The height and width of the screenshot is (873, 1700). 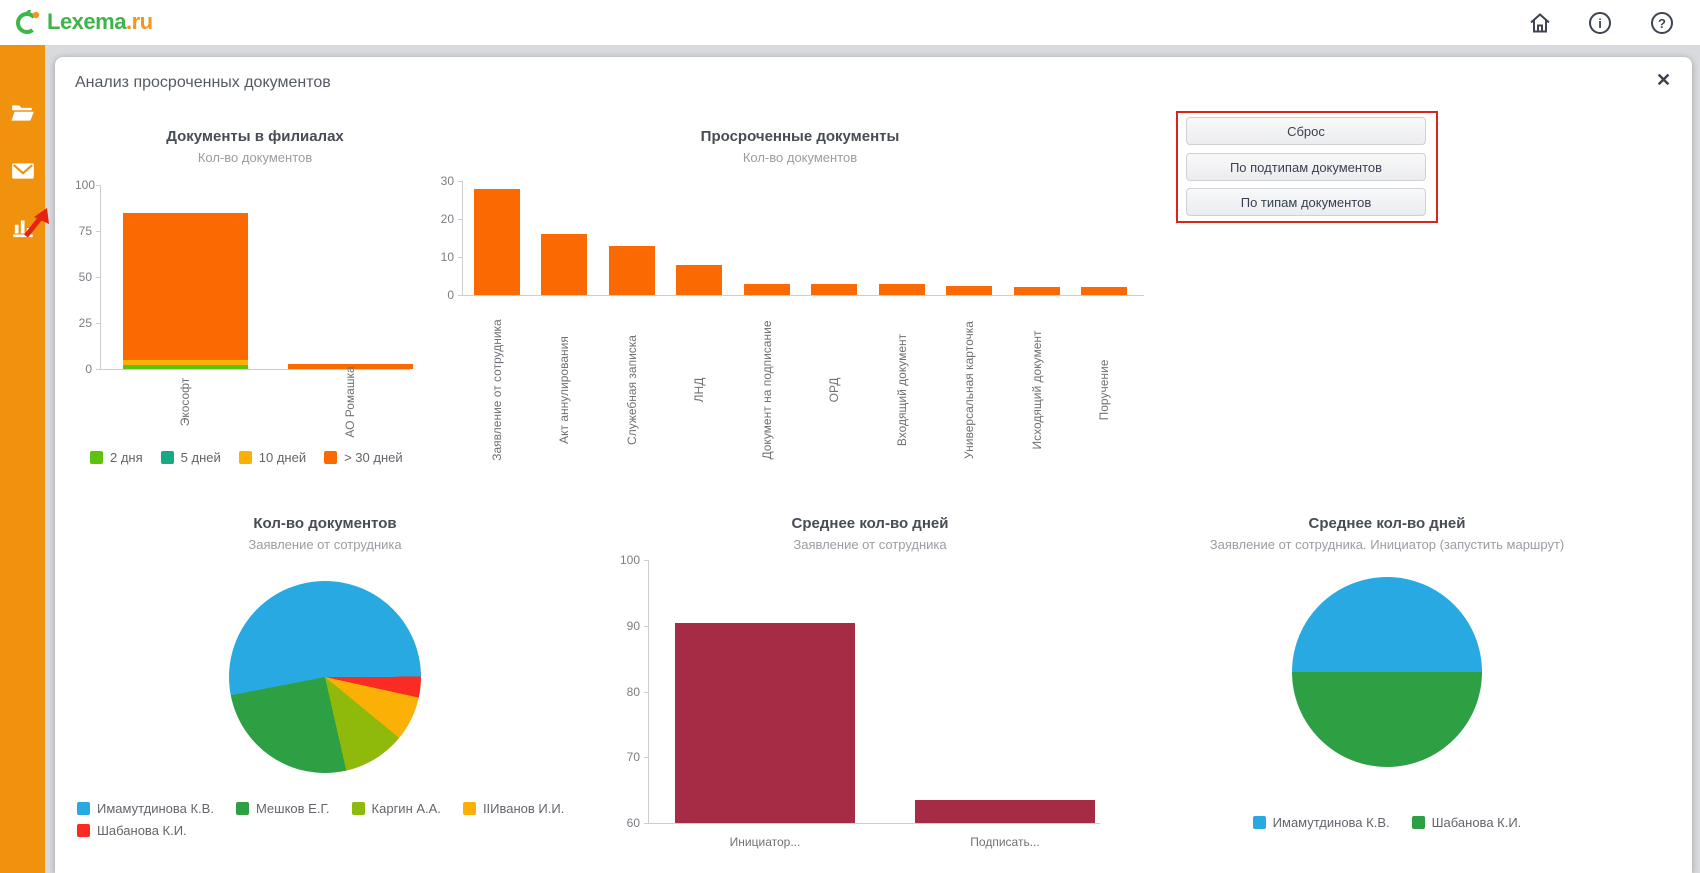 What do you see at coordinates (23, 171) in the screenshot?
I see `sidebar-item-mail` at bounding box center [23, 171].